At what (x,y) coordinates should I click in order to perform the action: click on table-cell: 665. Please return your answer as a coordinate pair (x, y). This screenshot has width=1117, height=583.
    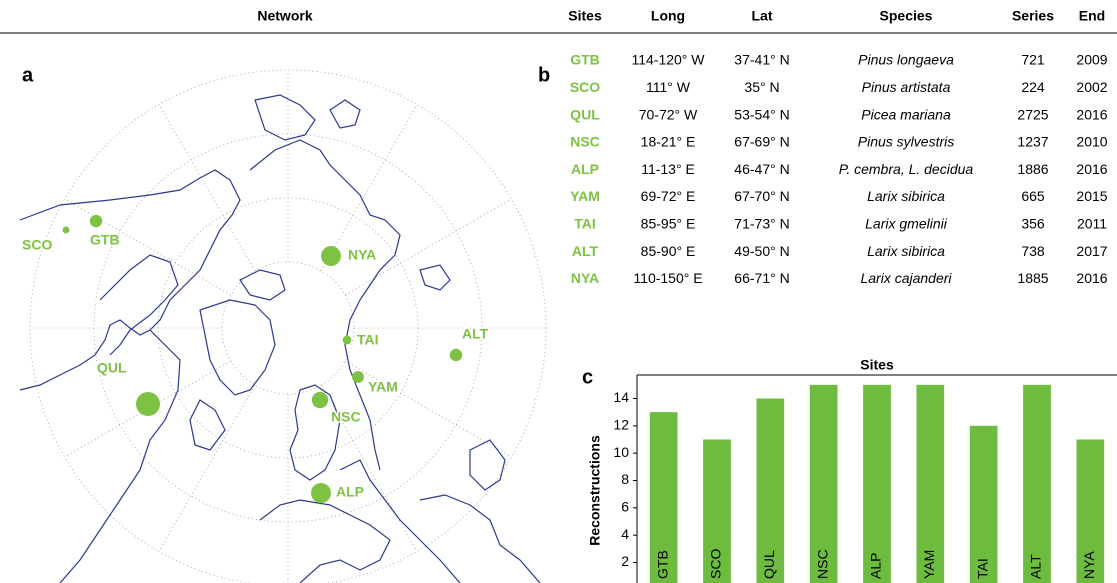
    Looking at the image, I should click on (1033, 196).